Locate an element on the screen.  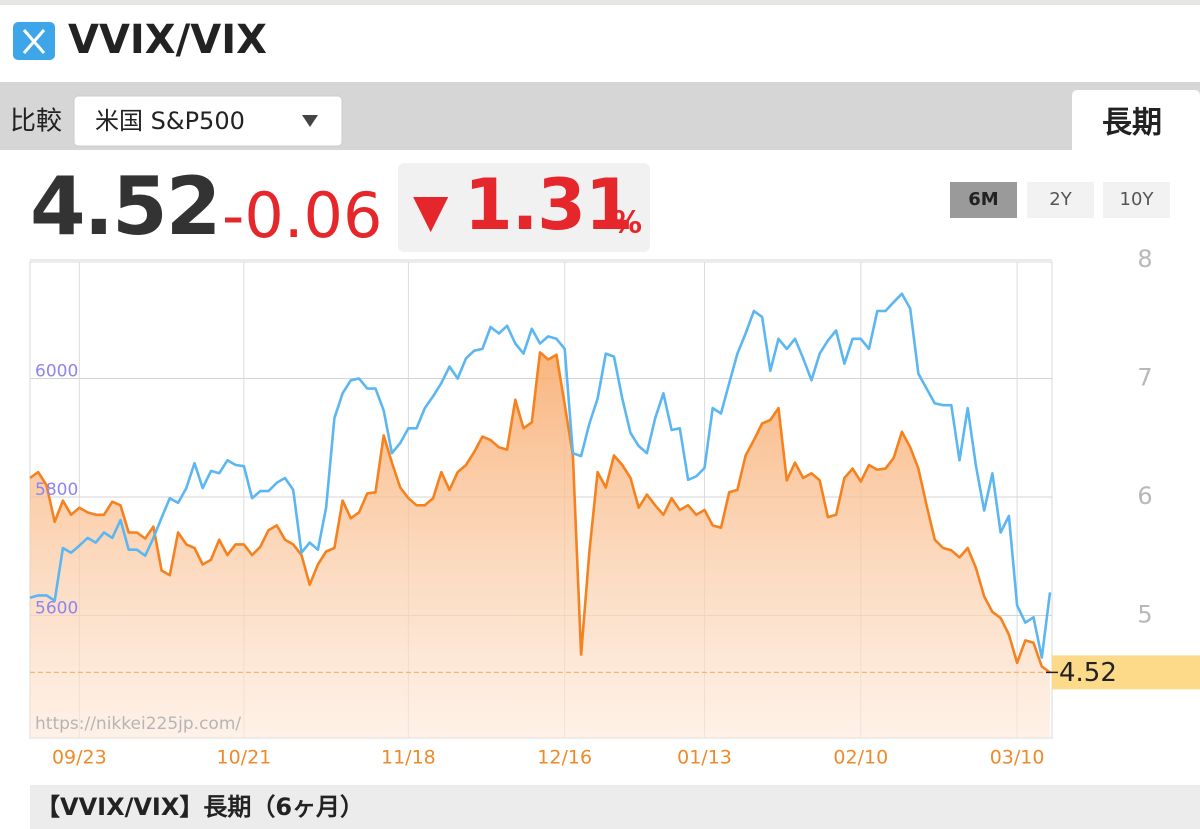
x-tick-label: 10/21 is located at coordinates (243, 758).